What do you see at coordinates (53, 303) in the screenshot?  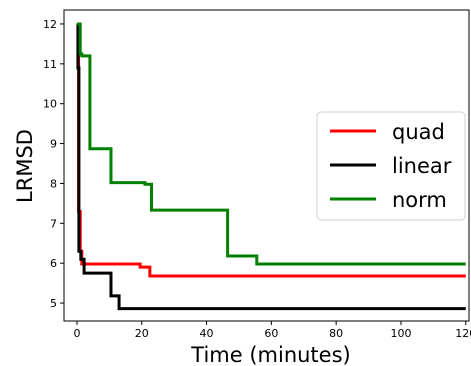 I see `y-tick-label: 5` at bounding box center [53, 303].